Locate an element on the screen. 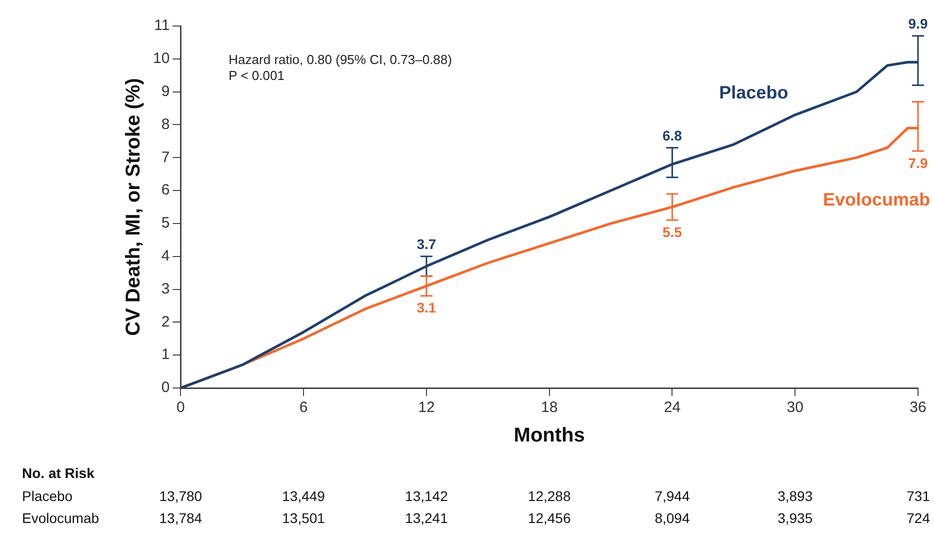 The height and width of the screenshot is (533, 934). annotation: P < 0.001 is located at coordinates (256, 75).